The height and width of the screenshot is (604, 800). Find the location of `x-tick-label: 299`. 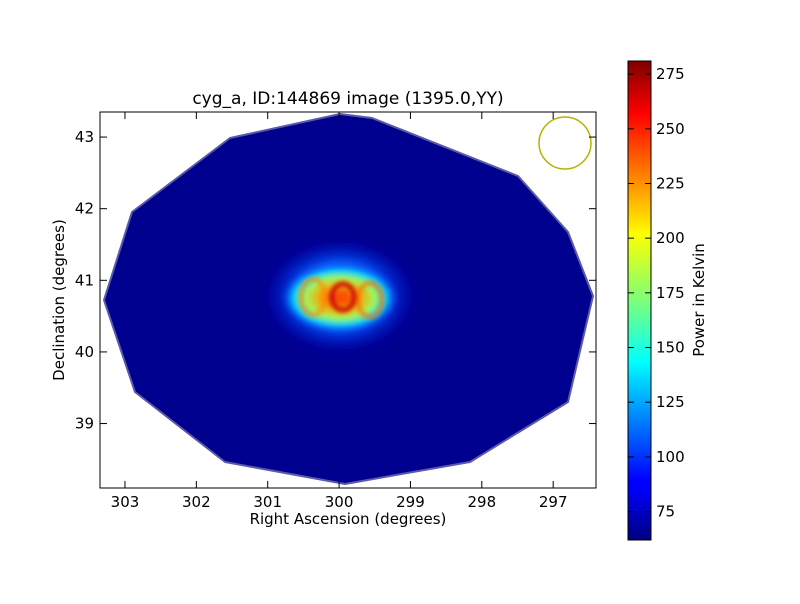

x-tick-label: 299 is located at coordinates (410, 502).